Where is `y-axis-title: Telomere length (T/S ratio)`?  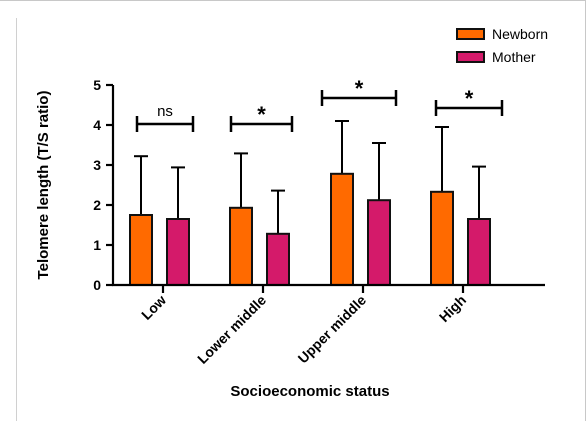
y-axis-title: Telomere length (T/S ratio) is located at coordinates (43, 185).